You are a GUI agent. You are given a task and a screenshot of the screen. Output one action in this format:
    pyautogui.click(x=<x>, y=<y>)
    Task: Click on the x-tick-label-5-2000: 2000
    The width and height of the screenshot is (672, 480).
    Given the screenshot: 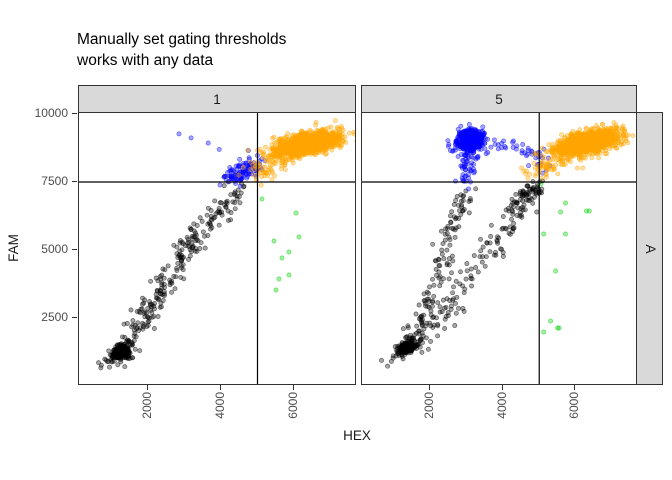 What is the action you would take?
    pyautogui.click(x=429, y=405)
    